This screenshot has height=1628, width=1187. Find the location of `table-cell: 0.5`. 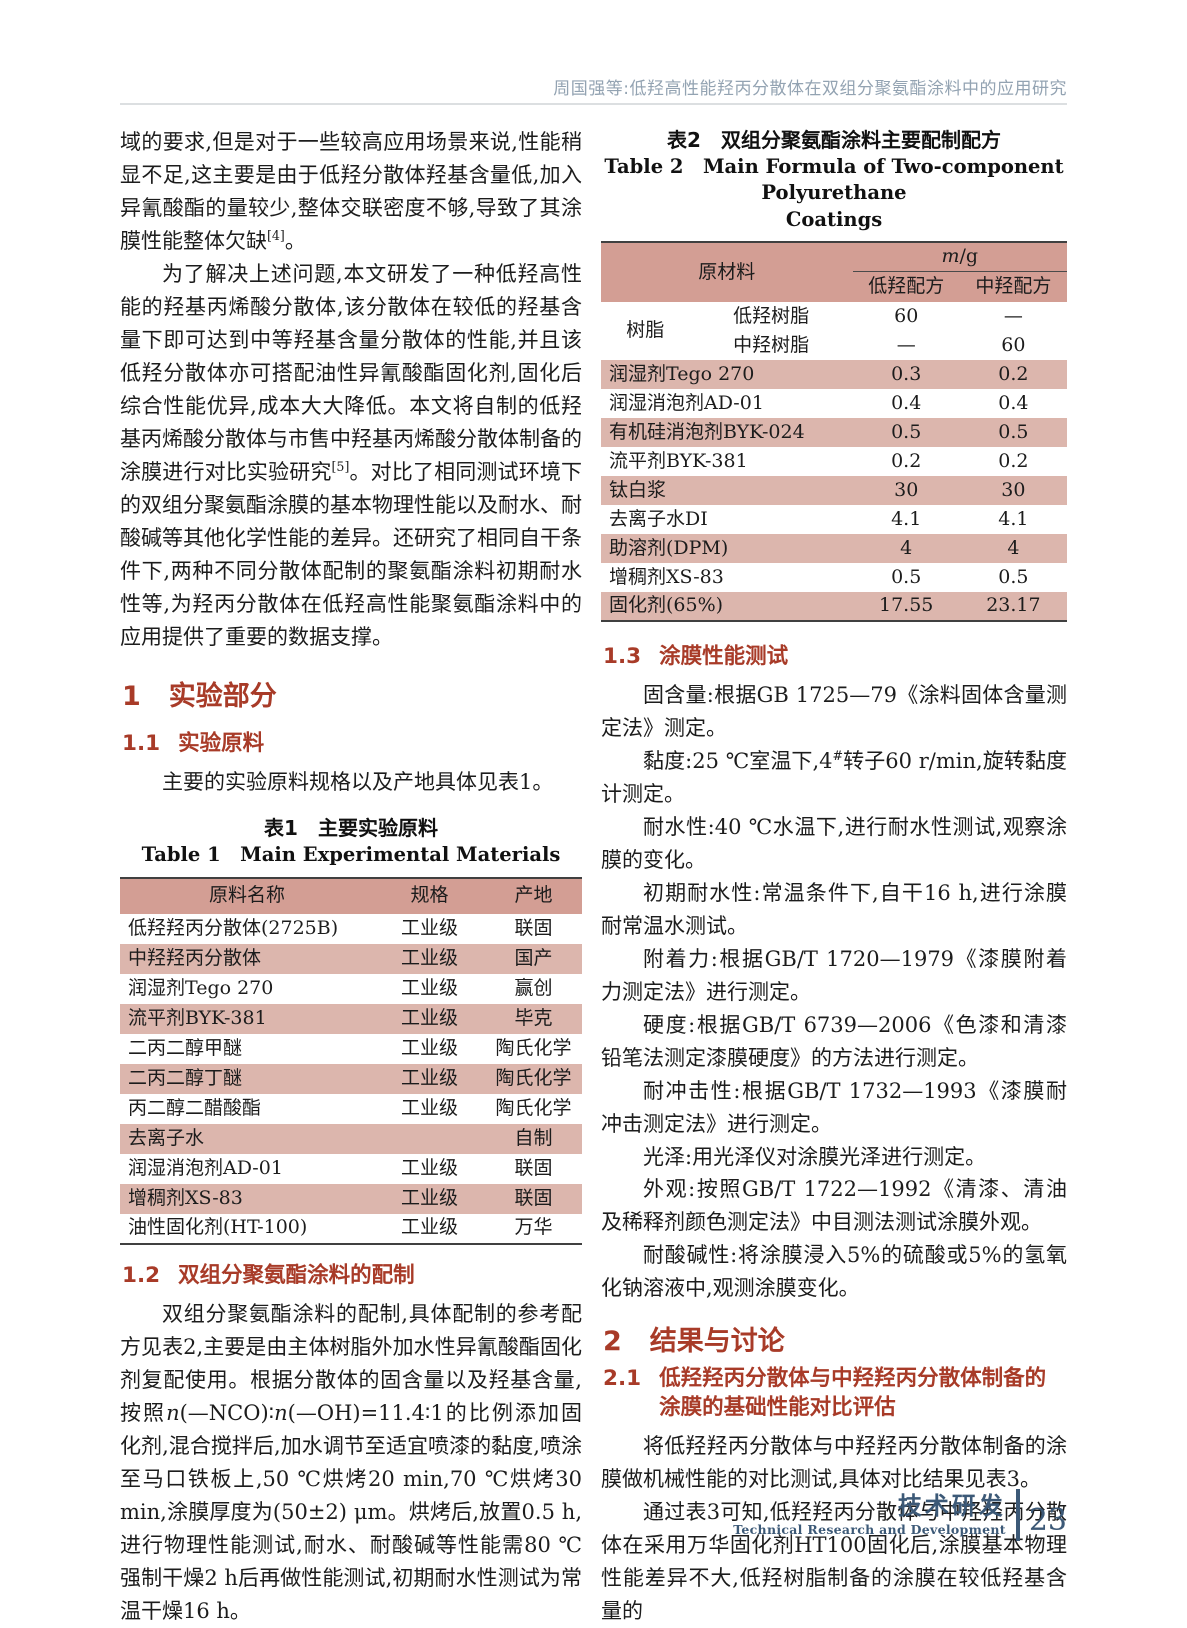

table-cell: 0.5 is located at coordinates (1013, 576).